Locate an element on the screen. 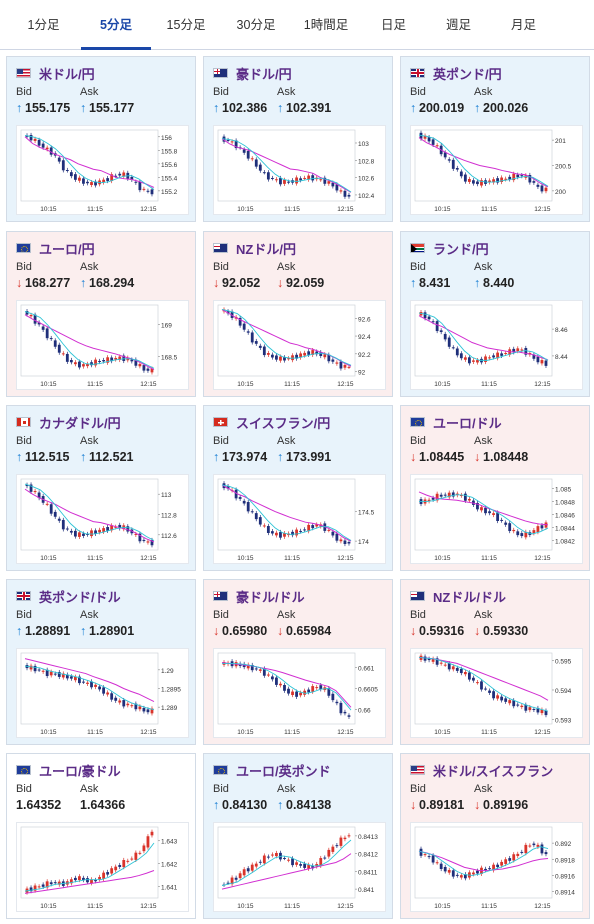  mini-chart: 174.5 174 10:15 11:15 12:15 is located at coordinates (299, 519).